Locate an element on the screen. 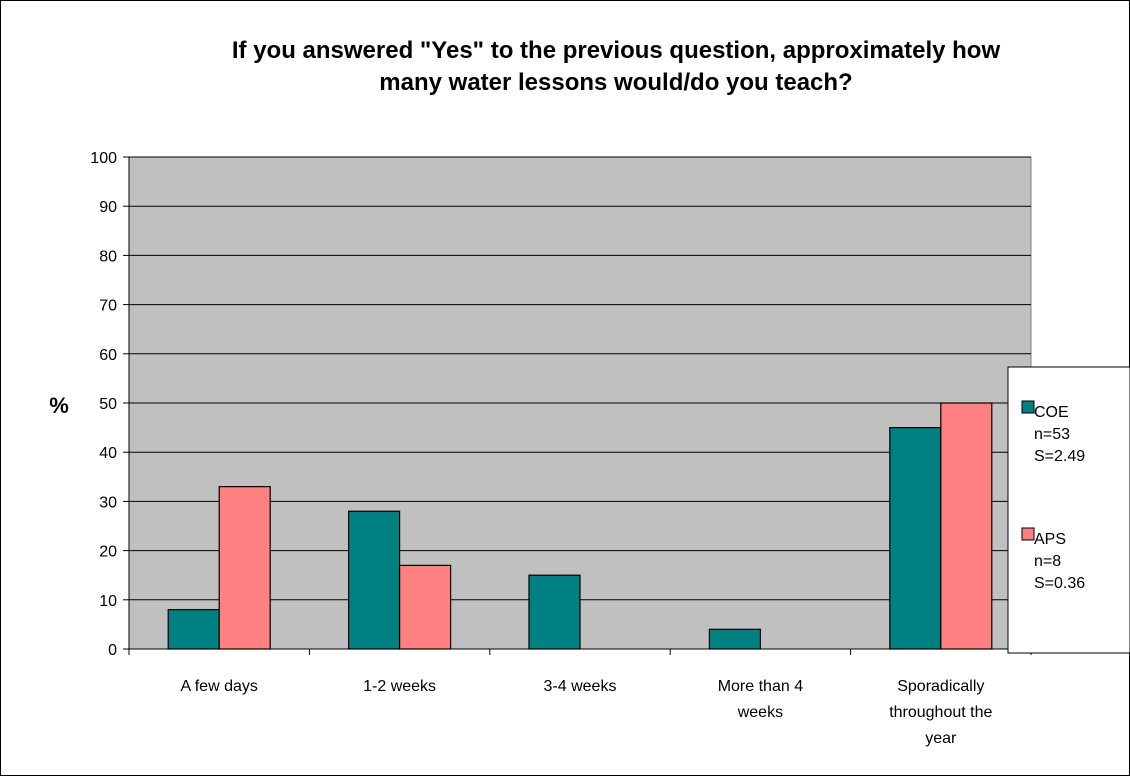 The width and height of the screenshot is (1130, 777). x-tick-label: 3-4 weeks is located at coordinates (580, 686).